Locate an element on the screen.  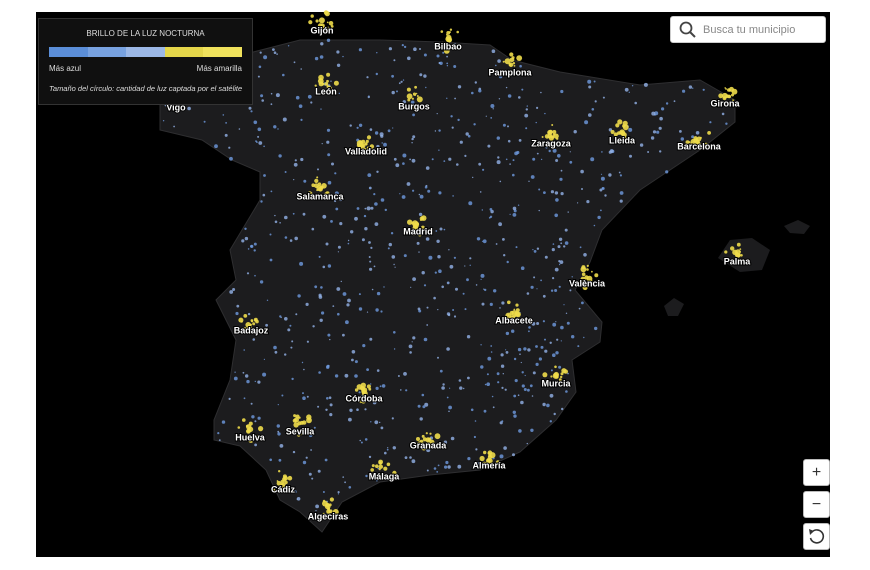
island is located at coordinates (674, 307).